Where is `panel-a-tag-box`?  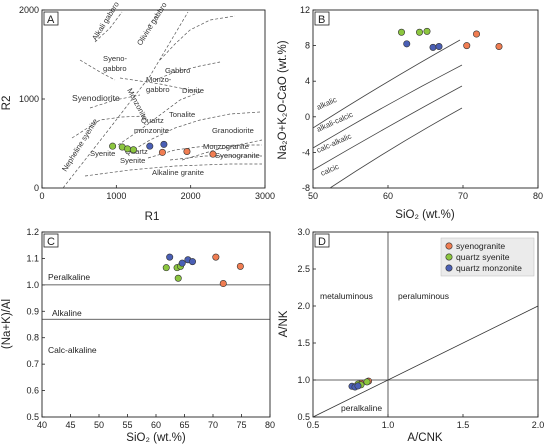
panel-a-tag-box is located at coordinates (51, 18).